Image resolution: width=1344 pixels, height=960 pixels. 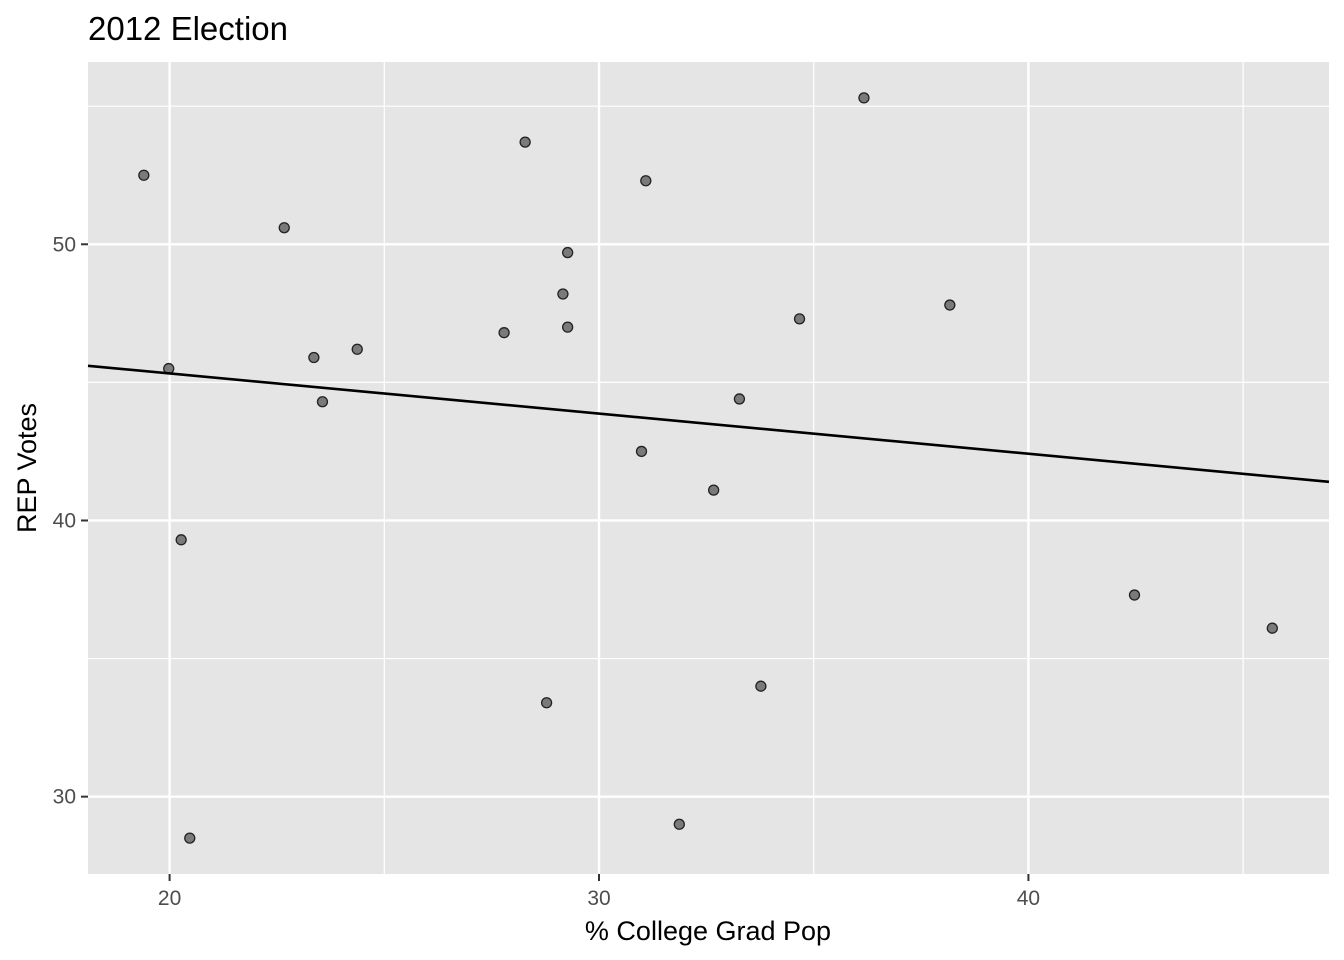 What do you see at coordinates (1028, 898) in the screenshot?
I see `x-tick-label: 40` at bounding box center [1028, 898].